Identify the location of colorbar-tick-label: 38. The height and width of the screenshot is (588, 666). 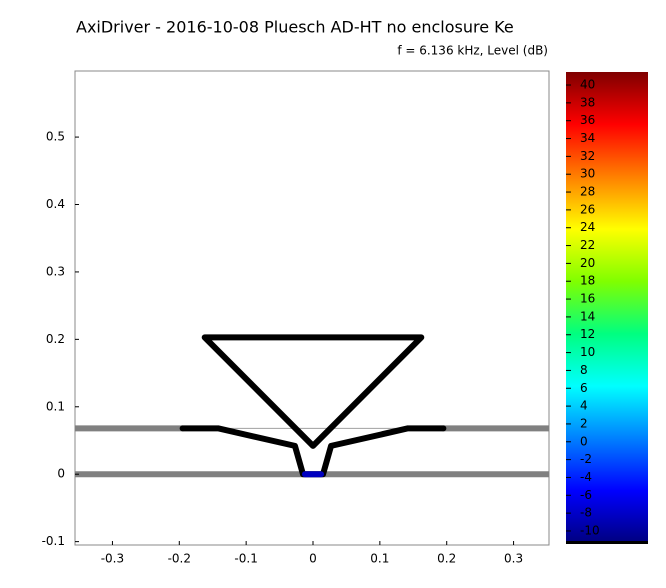
(587, 102).